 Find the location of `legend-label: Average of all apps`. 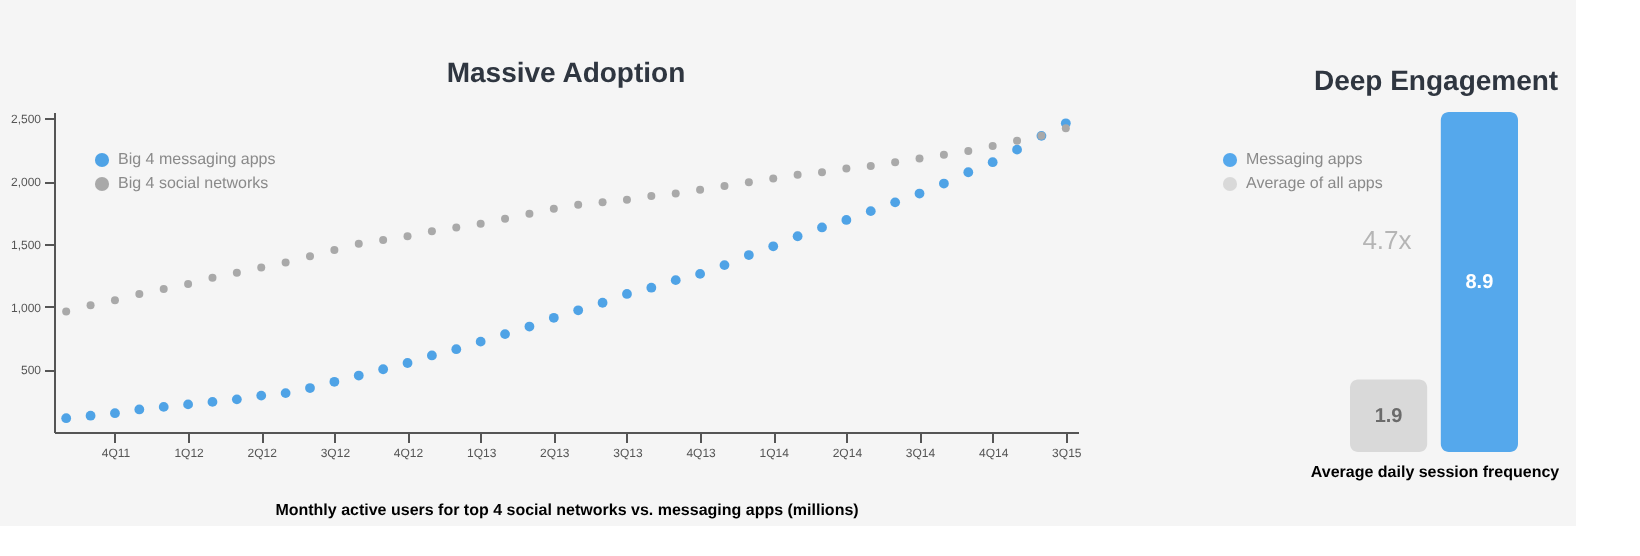

legend-label: Average of all apps is located at coordinates (1314, 183).